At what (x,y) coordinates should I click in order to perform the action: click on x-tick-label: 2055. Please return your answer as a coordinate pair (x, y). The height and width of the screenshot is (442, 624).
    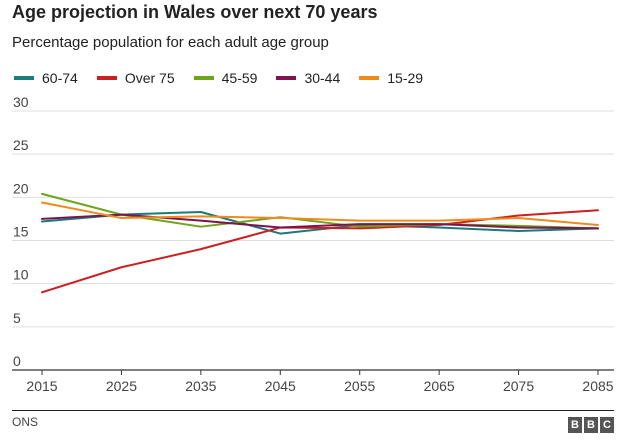
    Looking at the image, I should click on (359, 386).